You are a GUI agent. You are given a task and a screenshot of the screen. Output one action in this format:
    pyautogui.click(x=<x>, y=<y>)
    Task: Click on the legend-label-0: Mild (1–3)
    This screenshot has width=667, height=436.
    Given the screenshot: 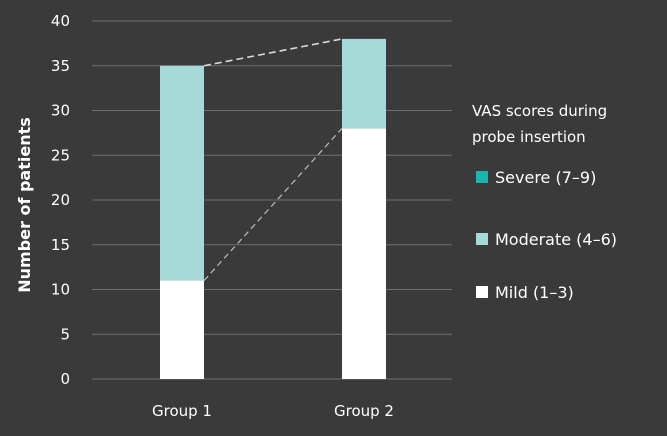 What is the action you would take?
    pyautogui.click(x=534, y=292)
    